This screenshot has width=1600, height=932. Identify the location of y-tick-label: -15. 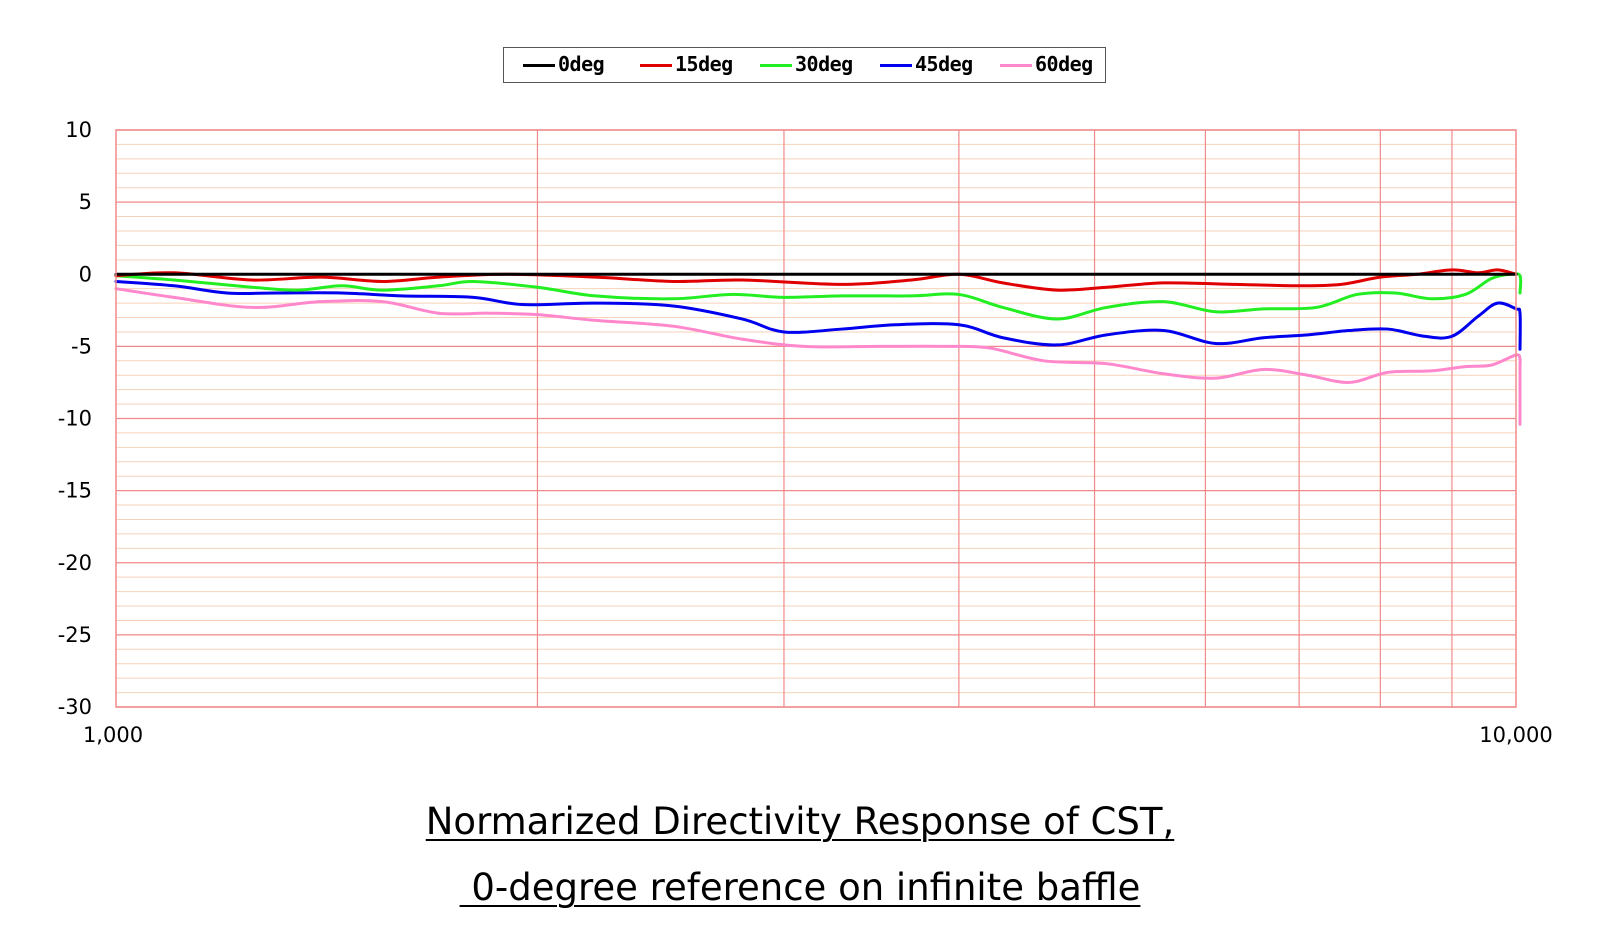
(75, 491).